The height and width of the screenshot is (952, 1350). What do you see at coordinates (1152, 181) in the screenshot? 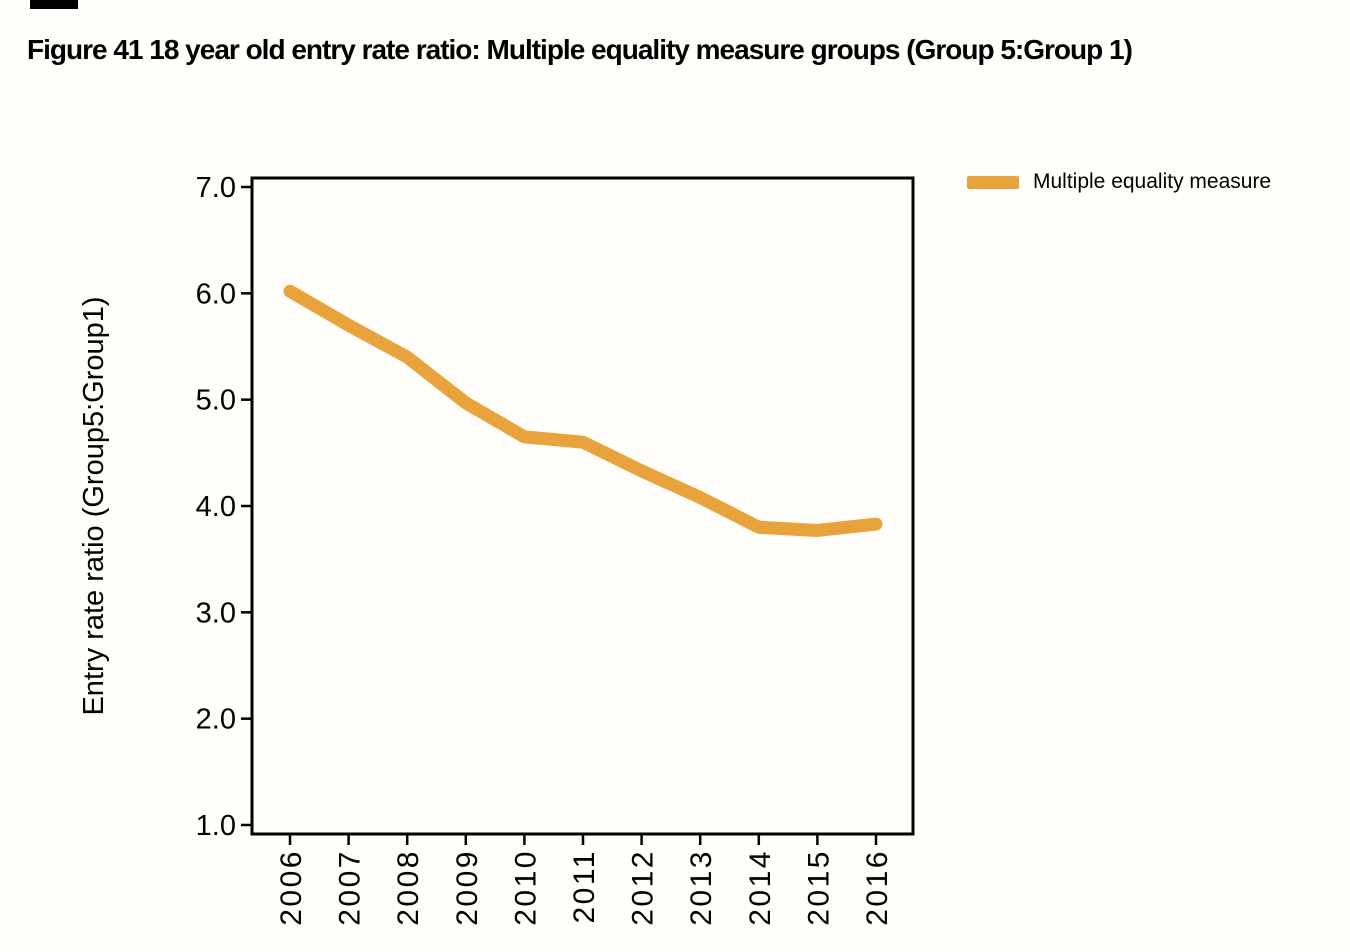
I see `legend-label: Multiple equality measure` at bounding box center [1152, 181].